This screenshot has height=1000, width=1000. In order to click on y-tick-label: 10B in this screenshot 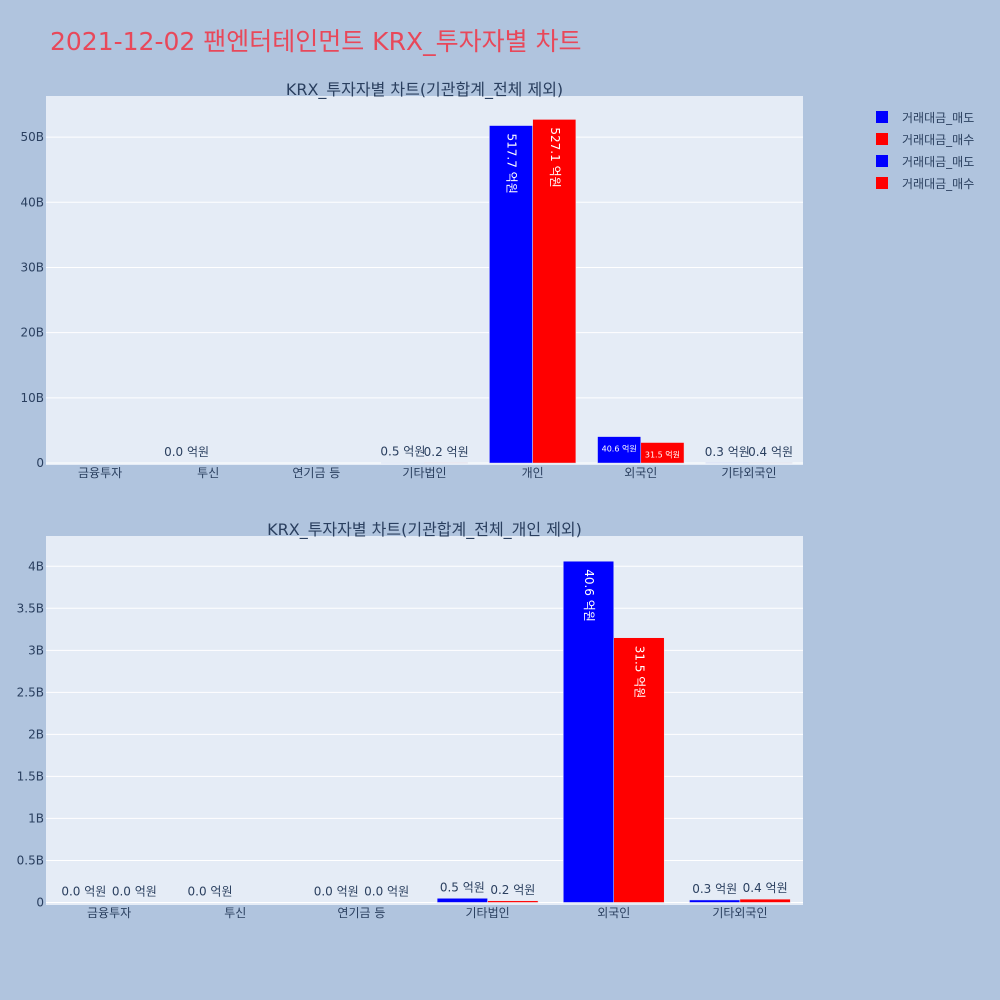, I will do `click(32, 398)`.